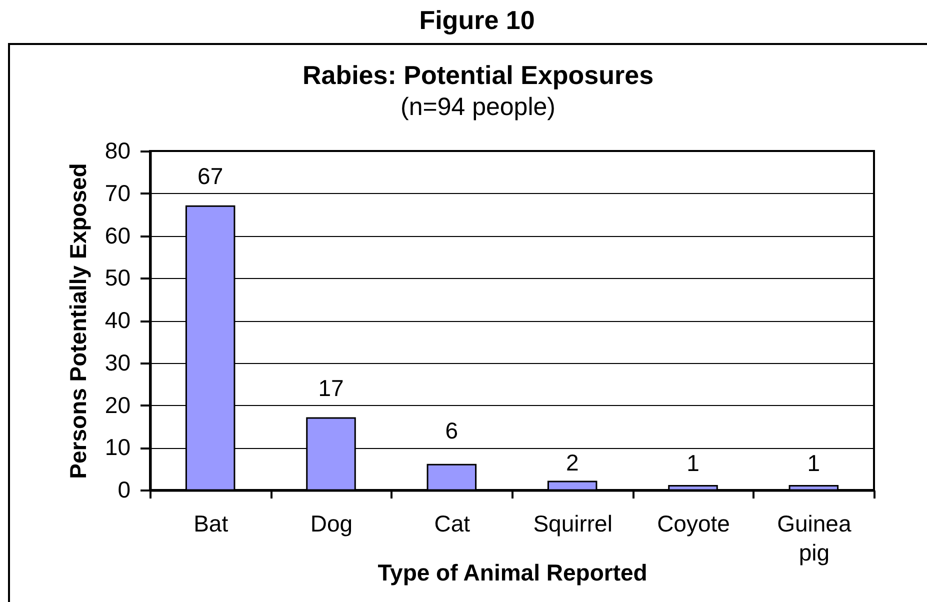 The width and height of the screenshot is (927, 602). What do you see at coordinates (211, 523) in the screenshot?
I see `x-tick-label: Bat` at bounding box center [211, 523].